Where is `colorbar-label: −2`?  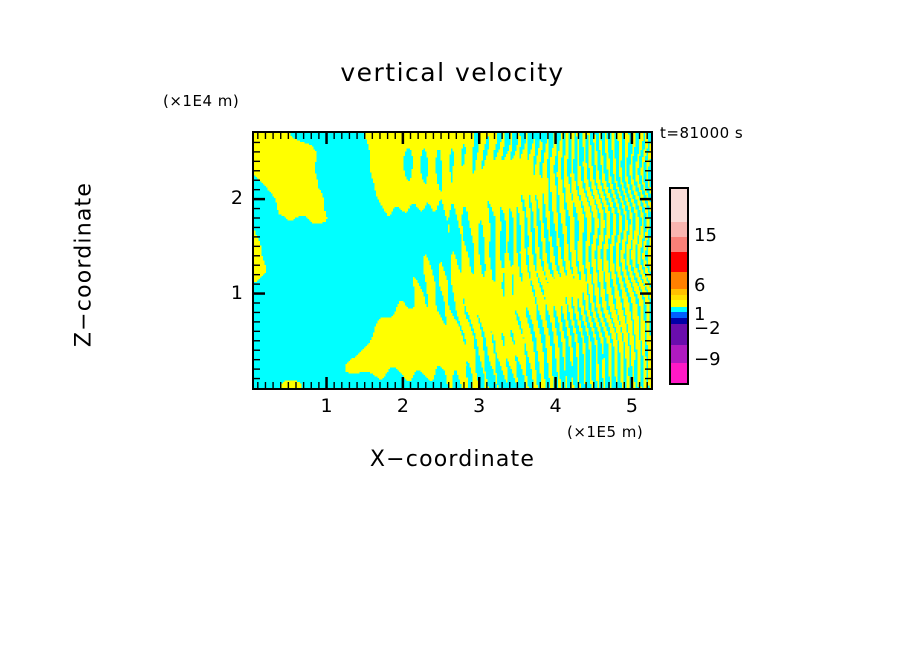 colorbar-label: −2 is located at coordinates (707, 328).